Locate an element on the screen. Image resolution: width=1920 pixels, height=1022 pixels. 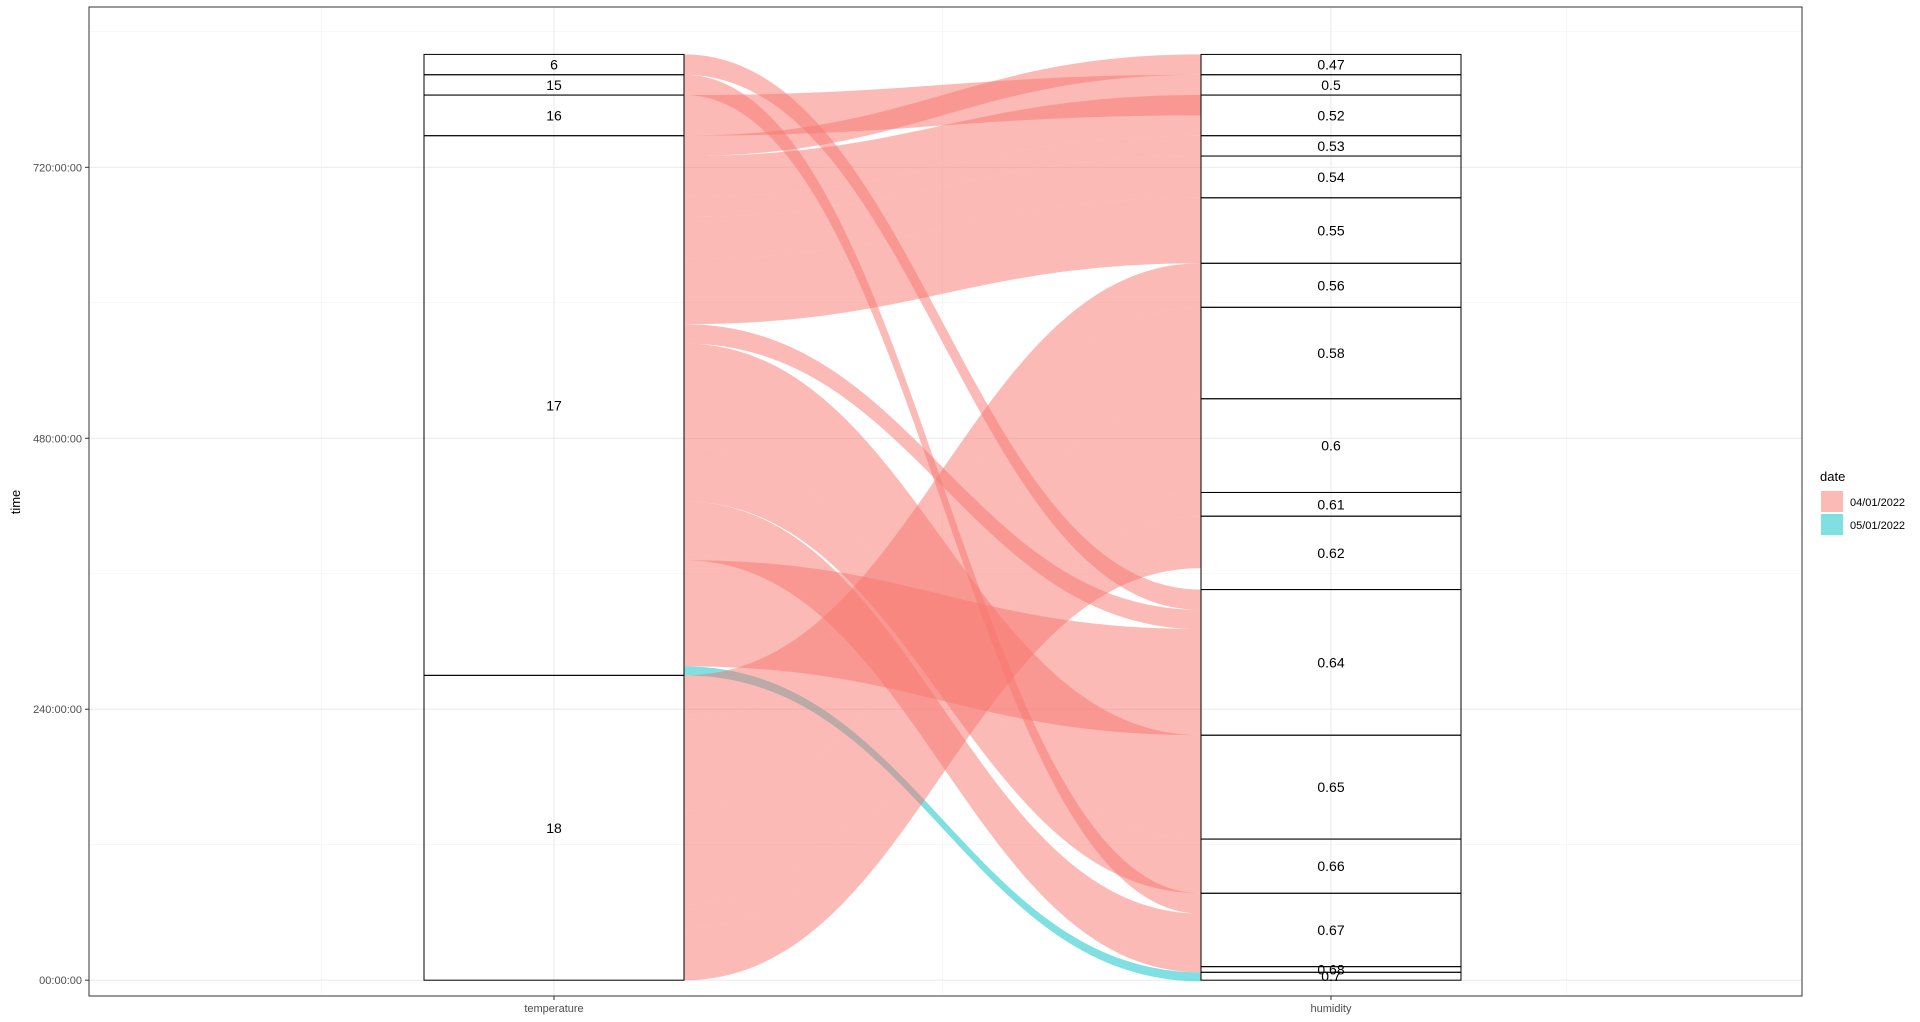
flow-18-to-0.6 is located at coordinates (942, 651).